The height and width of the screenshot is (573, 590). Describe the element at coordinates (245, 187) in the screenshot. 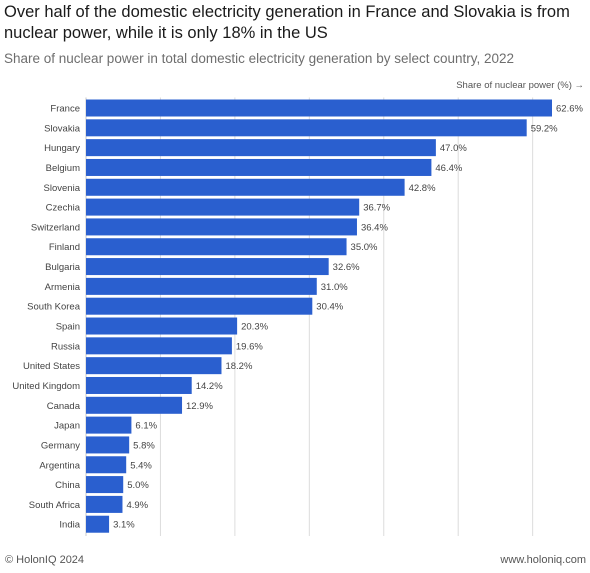

I see `bar-slovenia` at that location.